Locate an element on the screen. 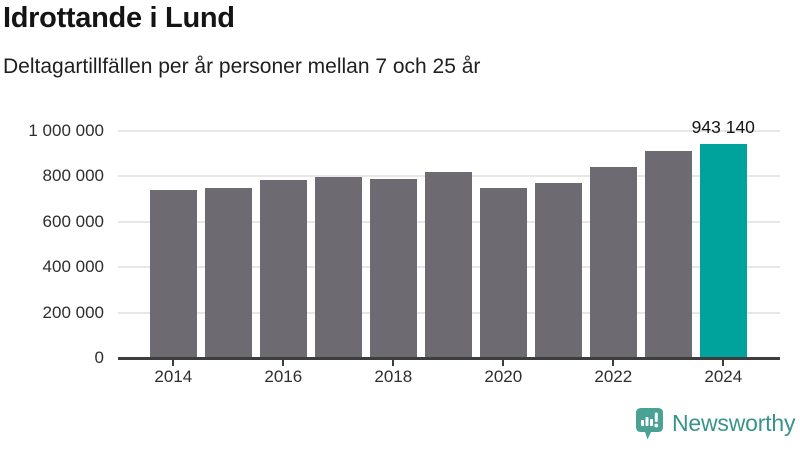 This screenshot has height=450, width=800. y-axis-label: 600 000 is located at coordinates (73, 221).